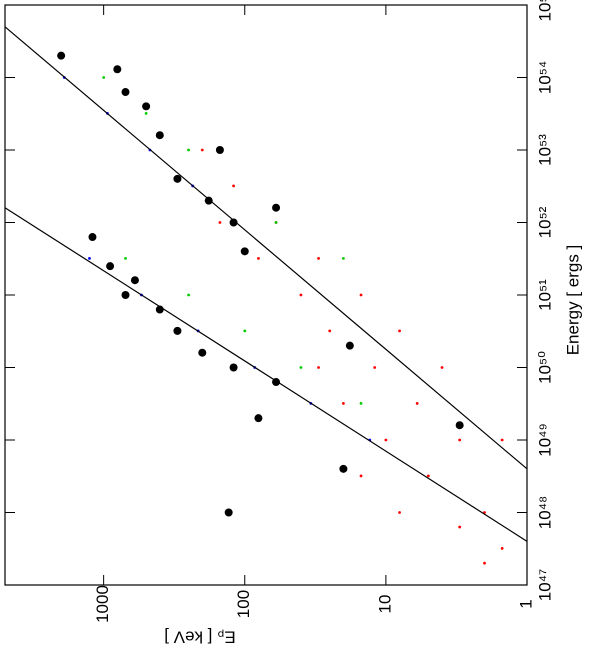 The height and width of the screenshot is (658, 589). Describe the element at coordinates (544, 440) in the screenshot. I see `x-tick-label: 10⁴⁹` at that location.